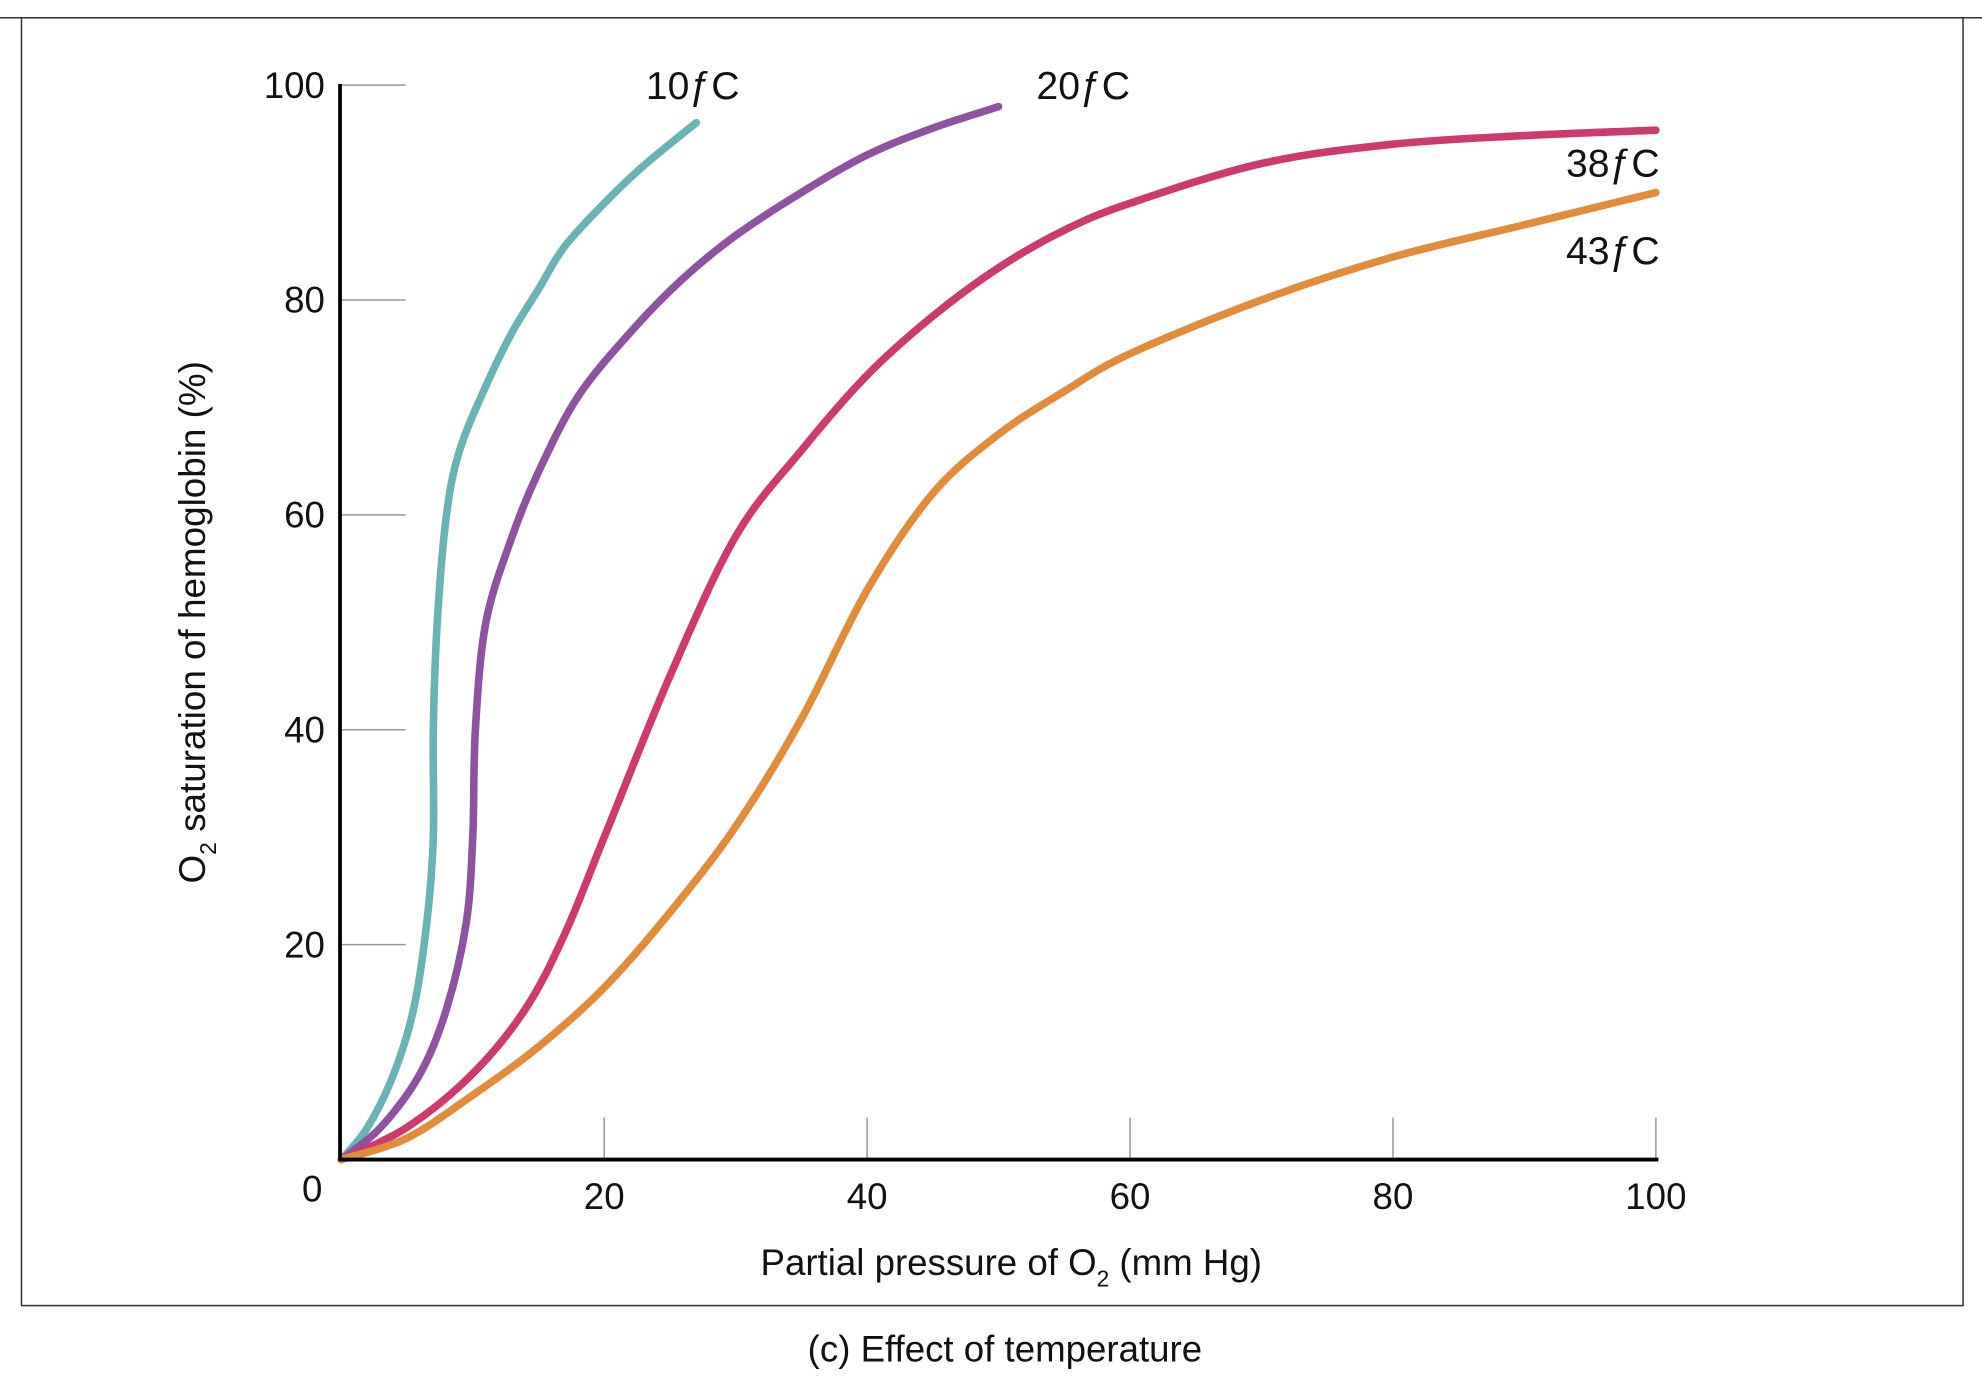 The width and height of the screenshot is (1982, 1378). What do you see at coordinates (312, 1188) in the screenshot?
I see `origin-label: 0` at bounding box center [312, 1188].